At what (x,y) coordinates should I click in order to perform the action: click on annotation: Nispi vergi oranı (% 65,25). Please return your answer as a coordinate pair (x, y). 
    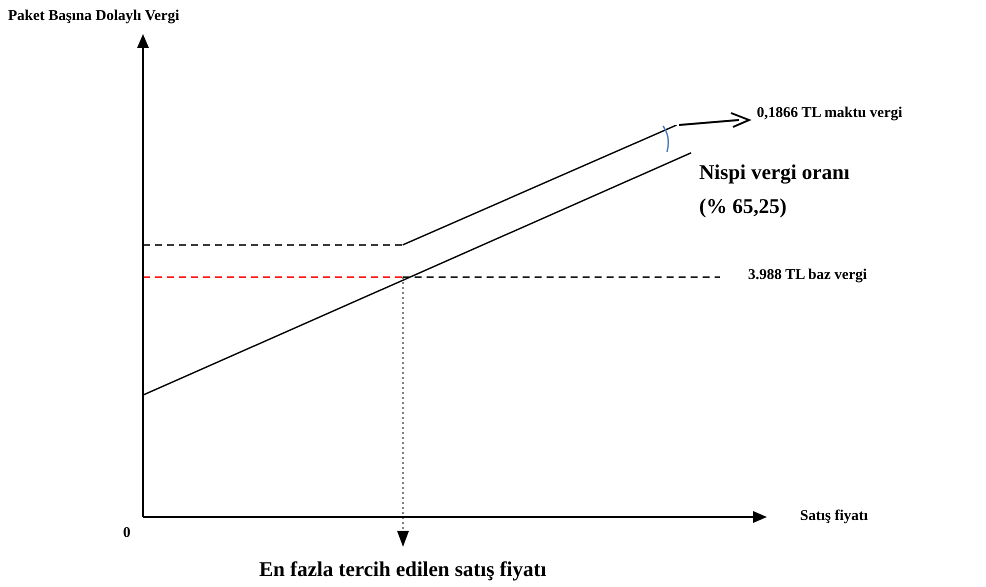
    Looking at the image, I should click on (775, 189).